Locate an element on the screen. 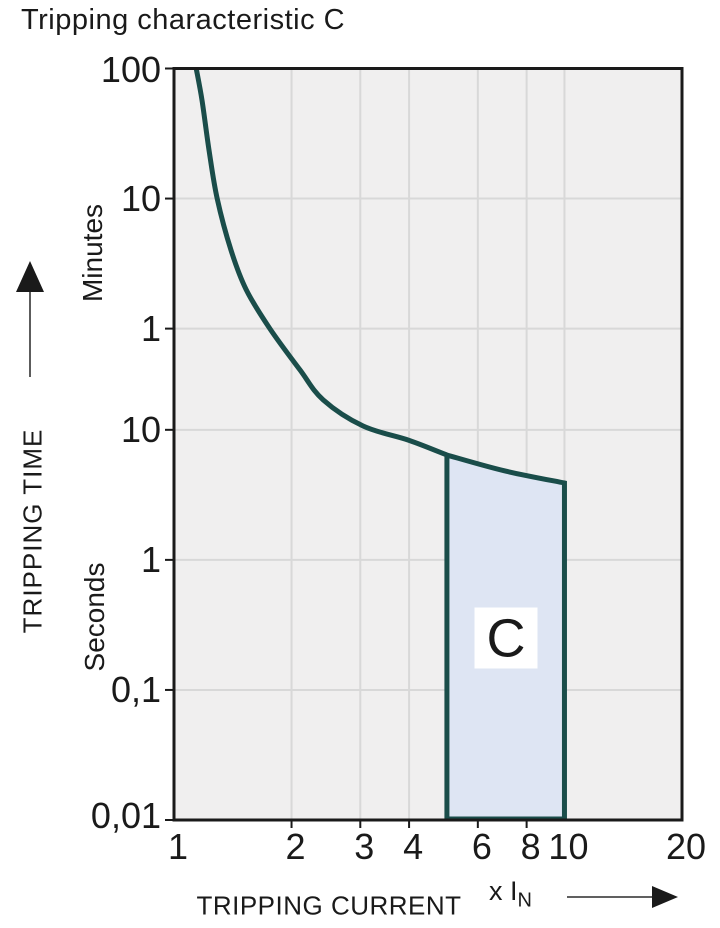  x-axis-title: TRIPPING CURRENT is located at coordinates (329, 905).